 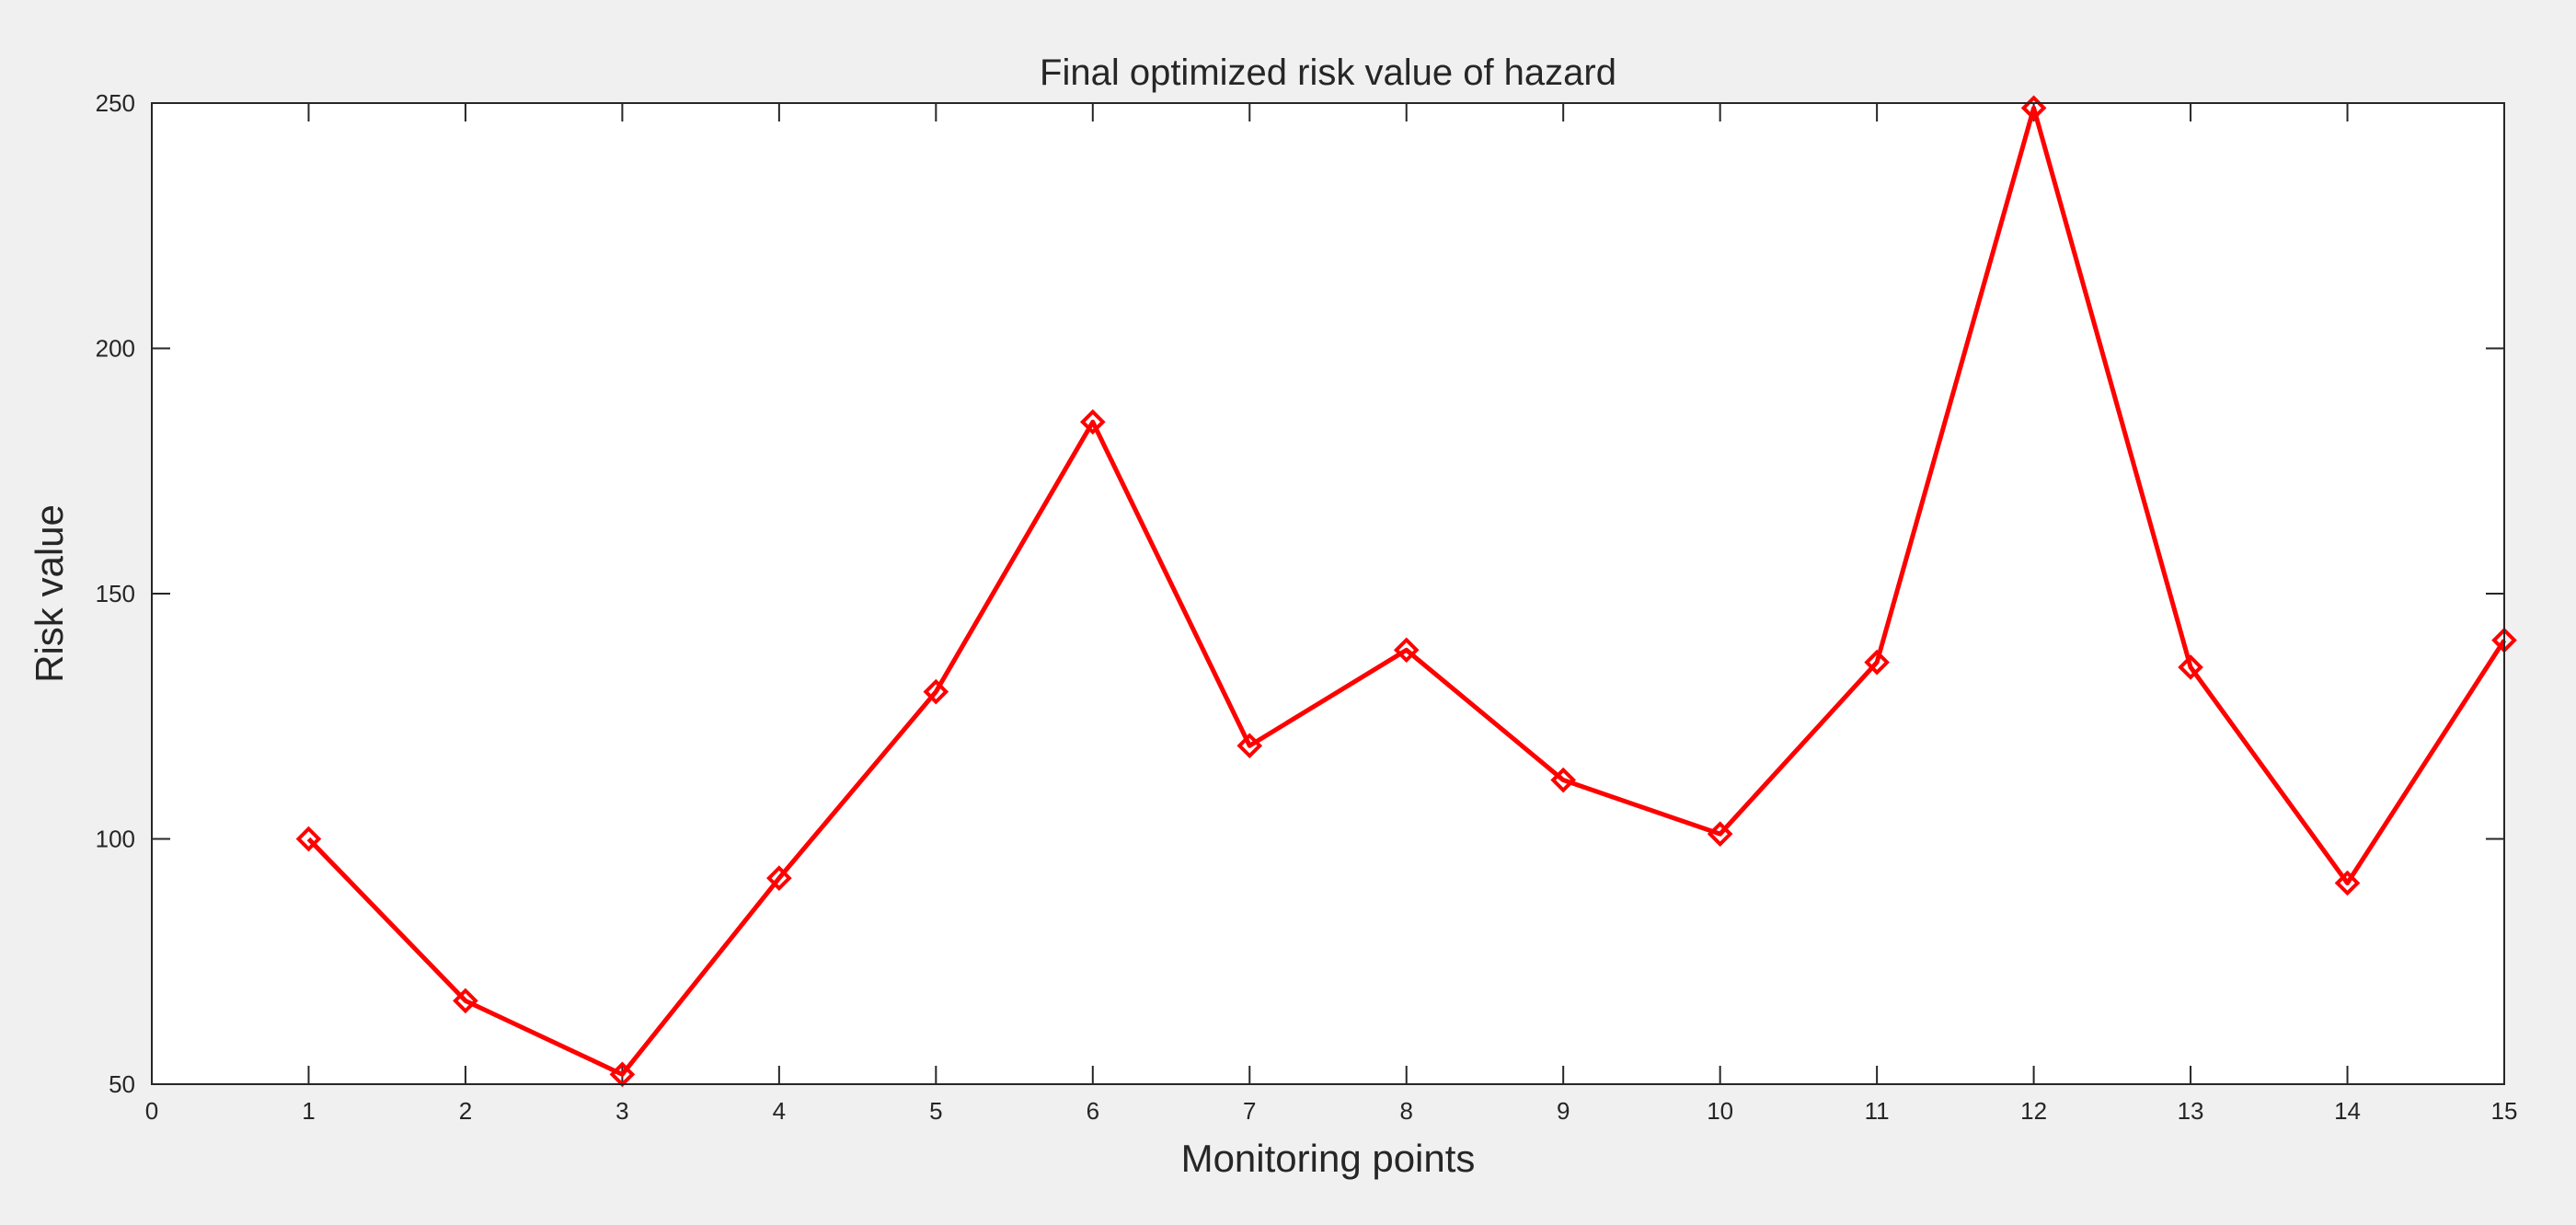 I want to click on x-tick-label: 15, so click(x=2504, y=1111).